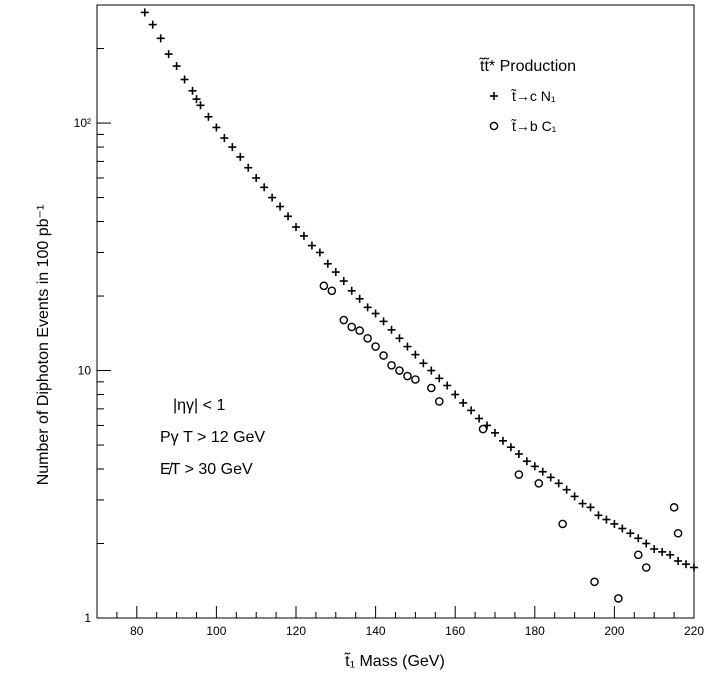 The height and width of the screenshot is (677, 707). What do you see at coordinates (82, 123) in the screenshot?
I see `y-tick-label: 10²` at bounding box center [82, 123].